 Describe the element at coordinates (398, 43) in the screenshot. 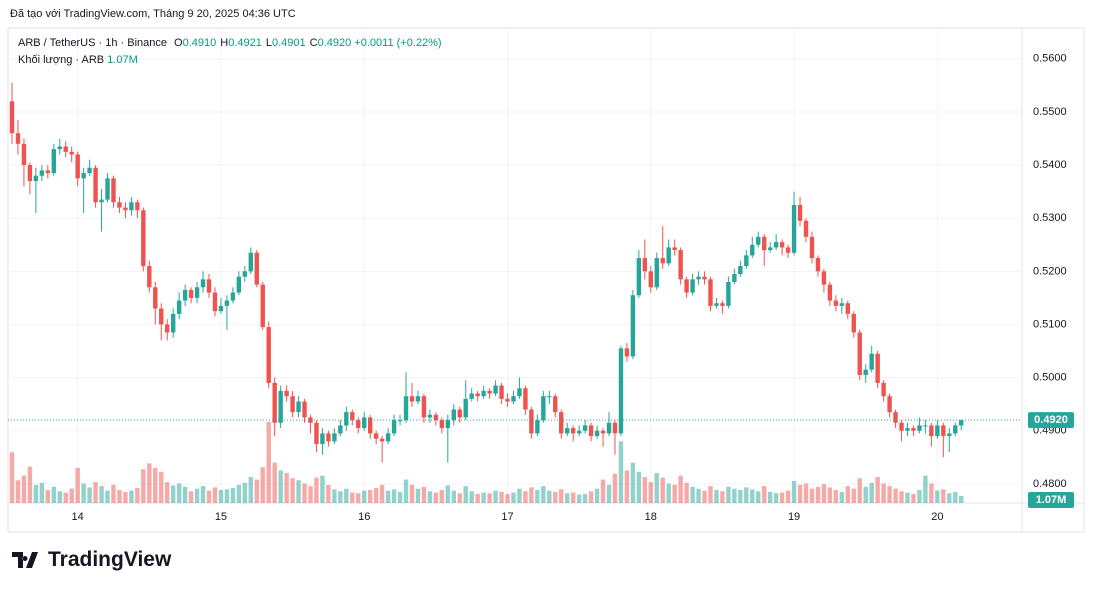

I see `change: +0.0011 (+0.22%)` at that location.